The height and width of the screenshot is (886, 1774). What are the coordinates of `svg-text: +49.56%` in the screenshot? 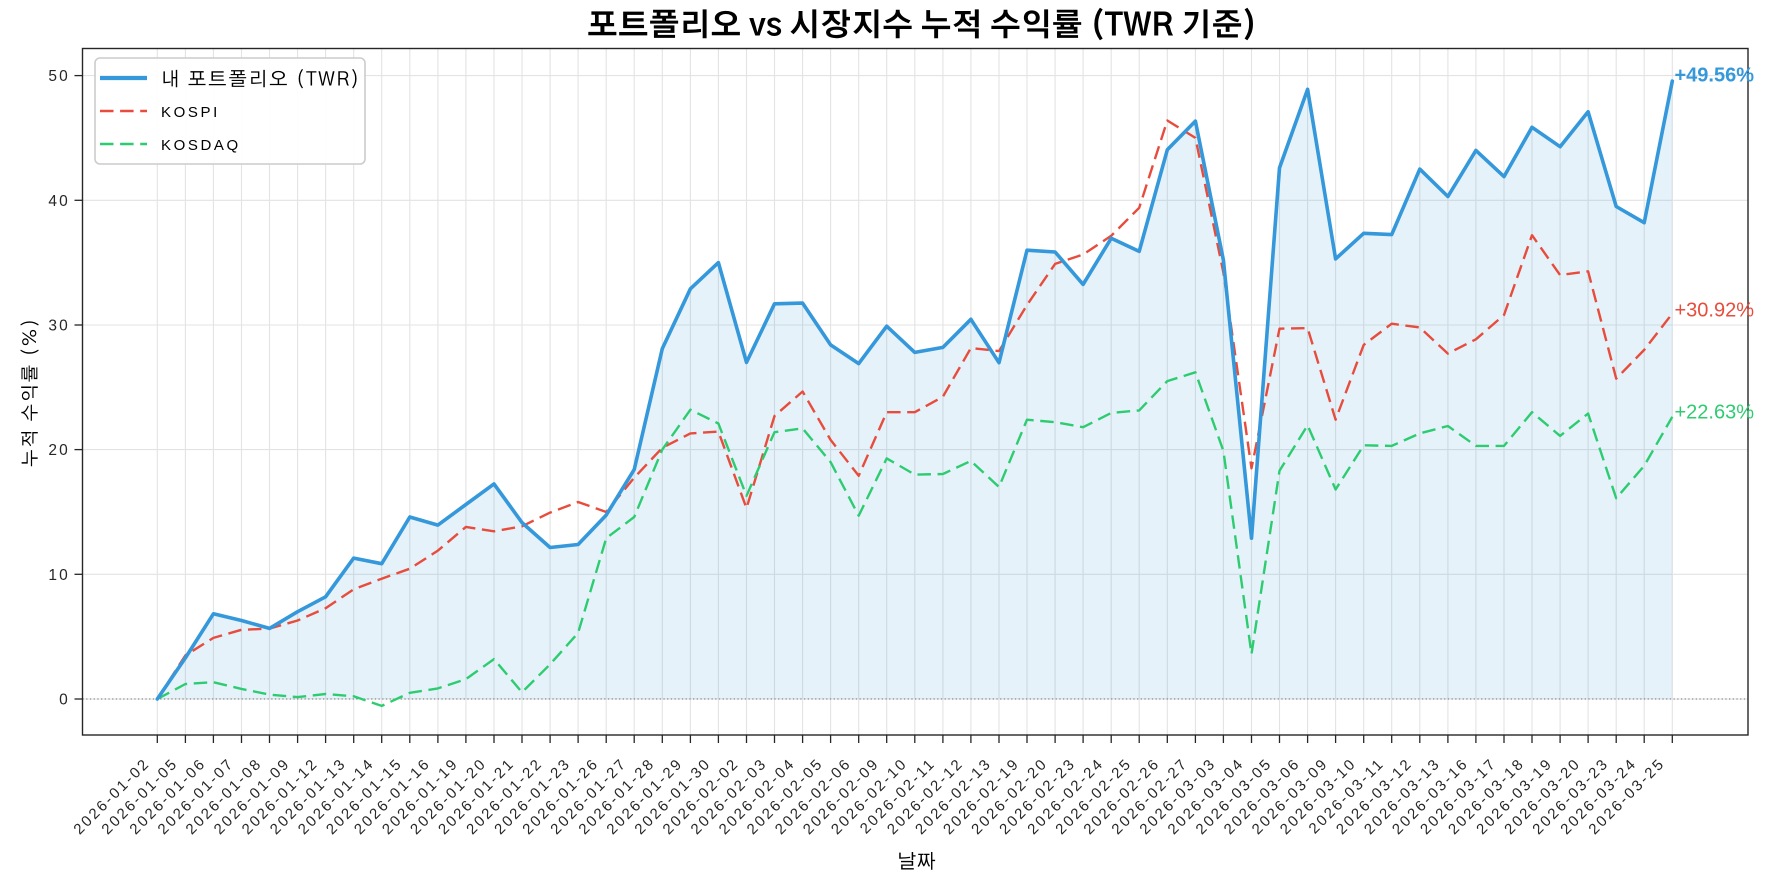 It's located at (1715, 76).